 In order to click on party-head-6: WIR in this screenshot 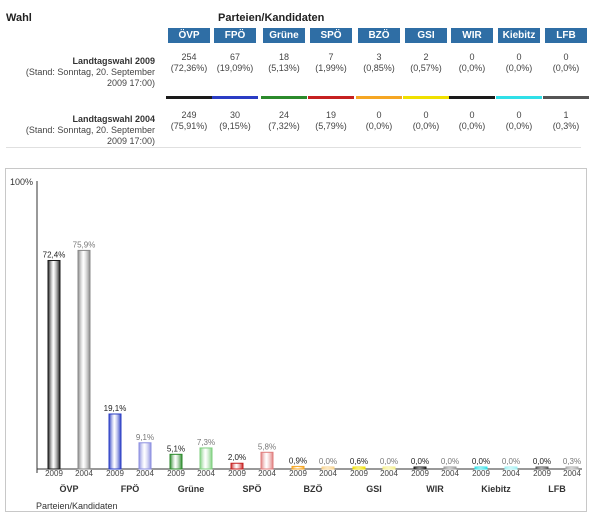, I will do `click(472, 35)`.